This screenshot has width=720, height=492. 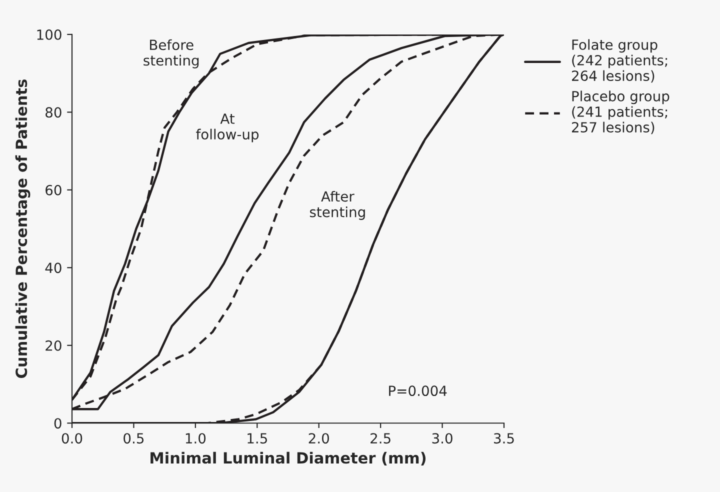 I want to click on y-tick-label: 20, so click(x=54, y=345).